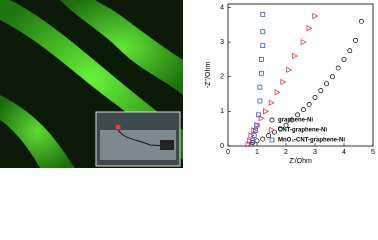 The image size is (378, 240). Describe the element at coordinates (257, 152) in the screenshot. I see `x-tick-label: 1` at that location.